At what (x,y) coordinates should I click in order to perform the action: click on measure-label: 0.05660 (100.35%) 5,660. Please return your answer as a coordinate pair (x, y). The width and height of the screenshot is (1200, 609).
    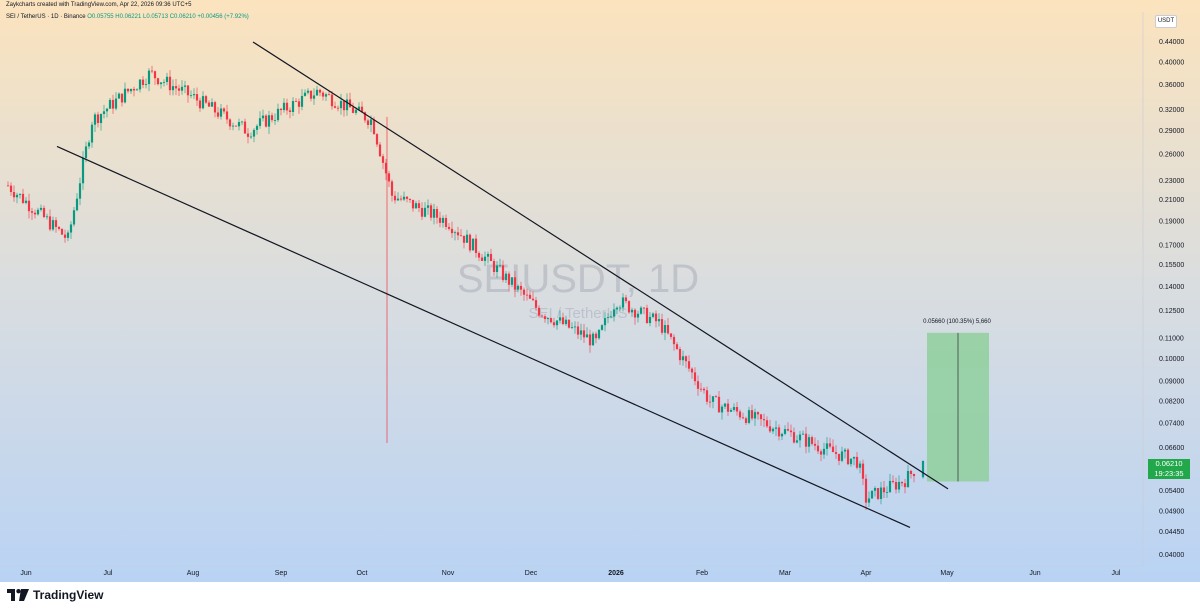
    Looking at the image, I should click on (957, 322).